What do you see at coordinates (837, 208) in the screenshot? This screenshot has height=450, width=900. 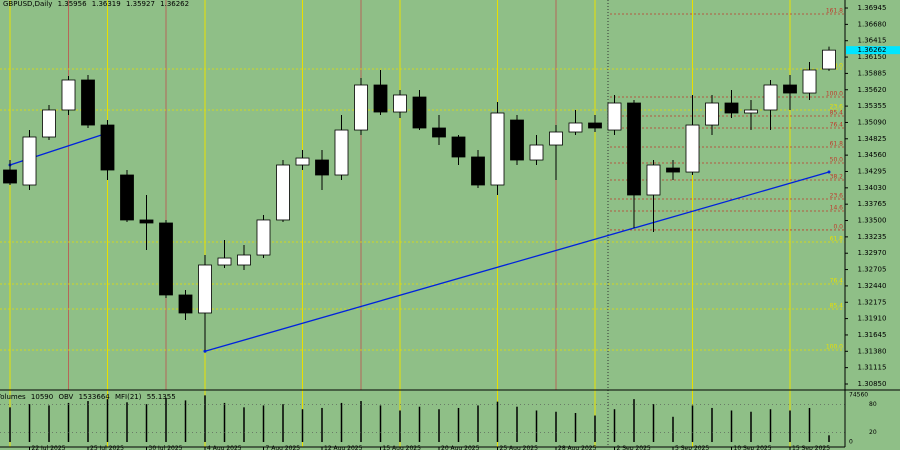 I see `fib-label: 14.6` at bounding box center [837, 208].